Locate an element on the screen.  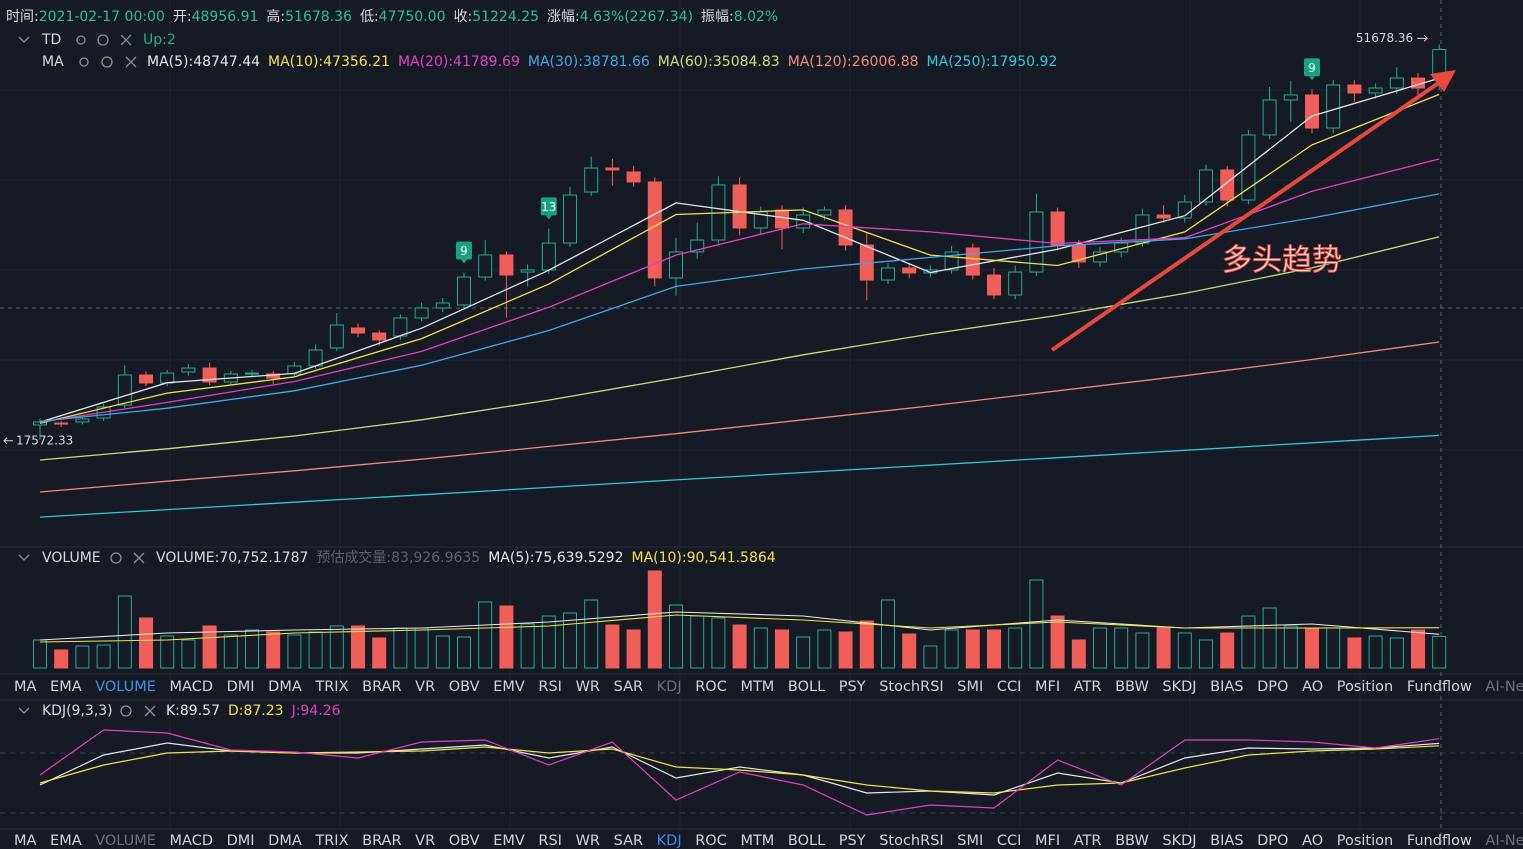
header-value: 51224.25 is located at coordinates (505, 17).